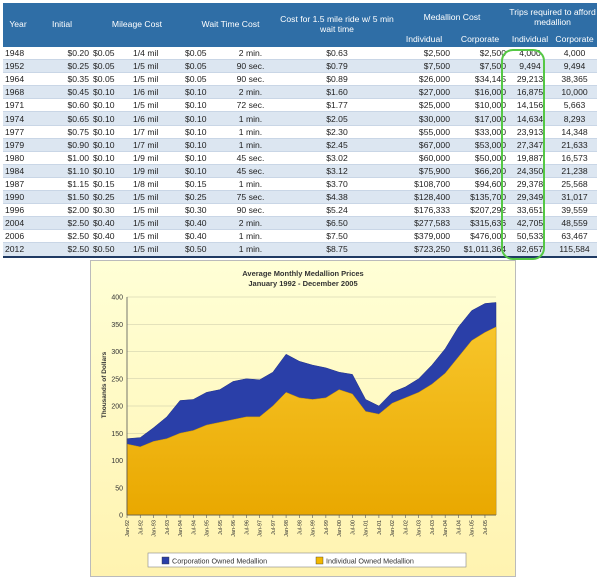  What do you see at coordinates (424, 249) in the screenshot?
I see `cell-med-ind: $723,250` at bounding box center [424, 249].